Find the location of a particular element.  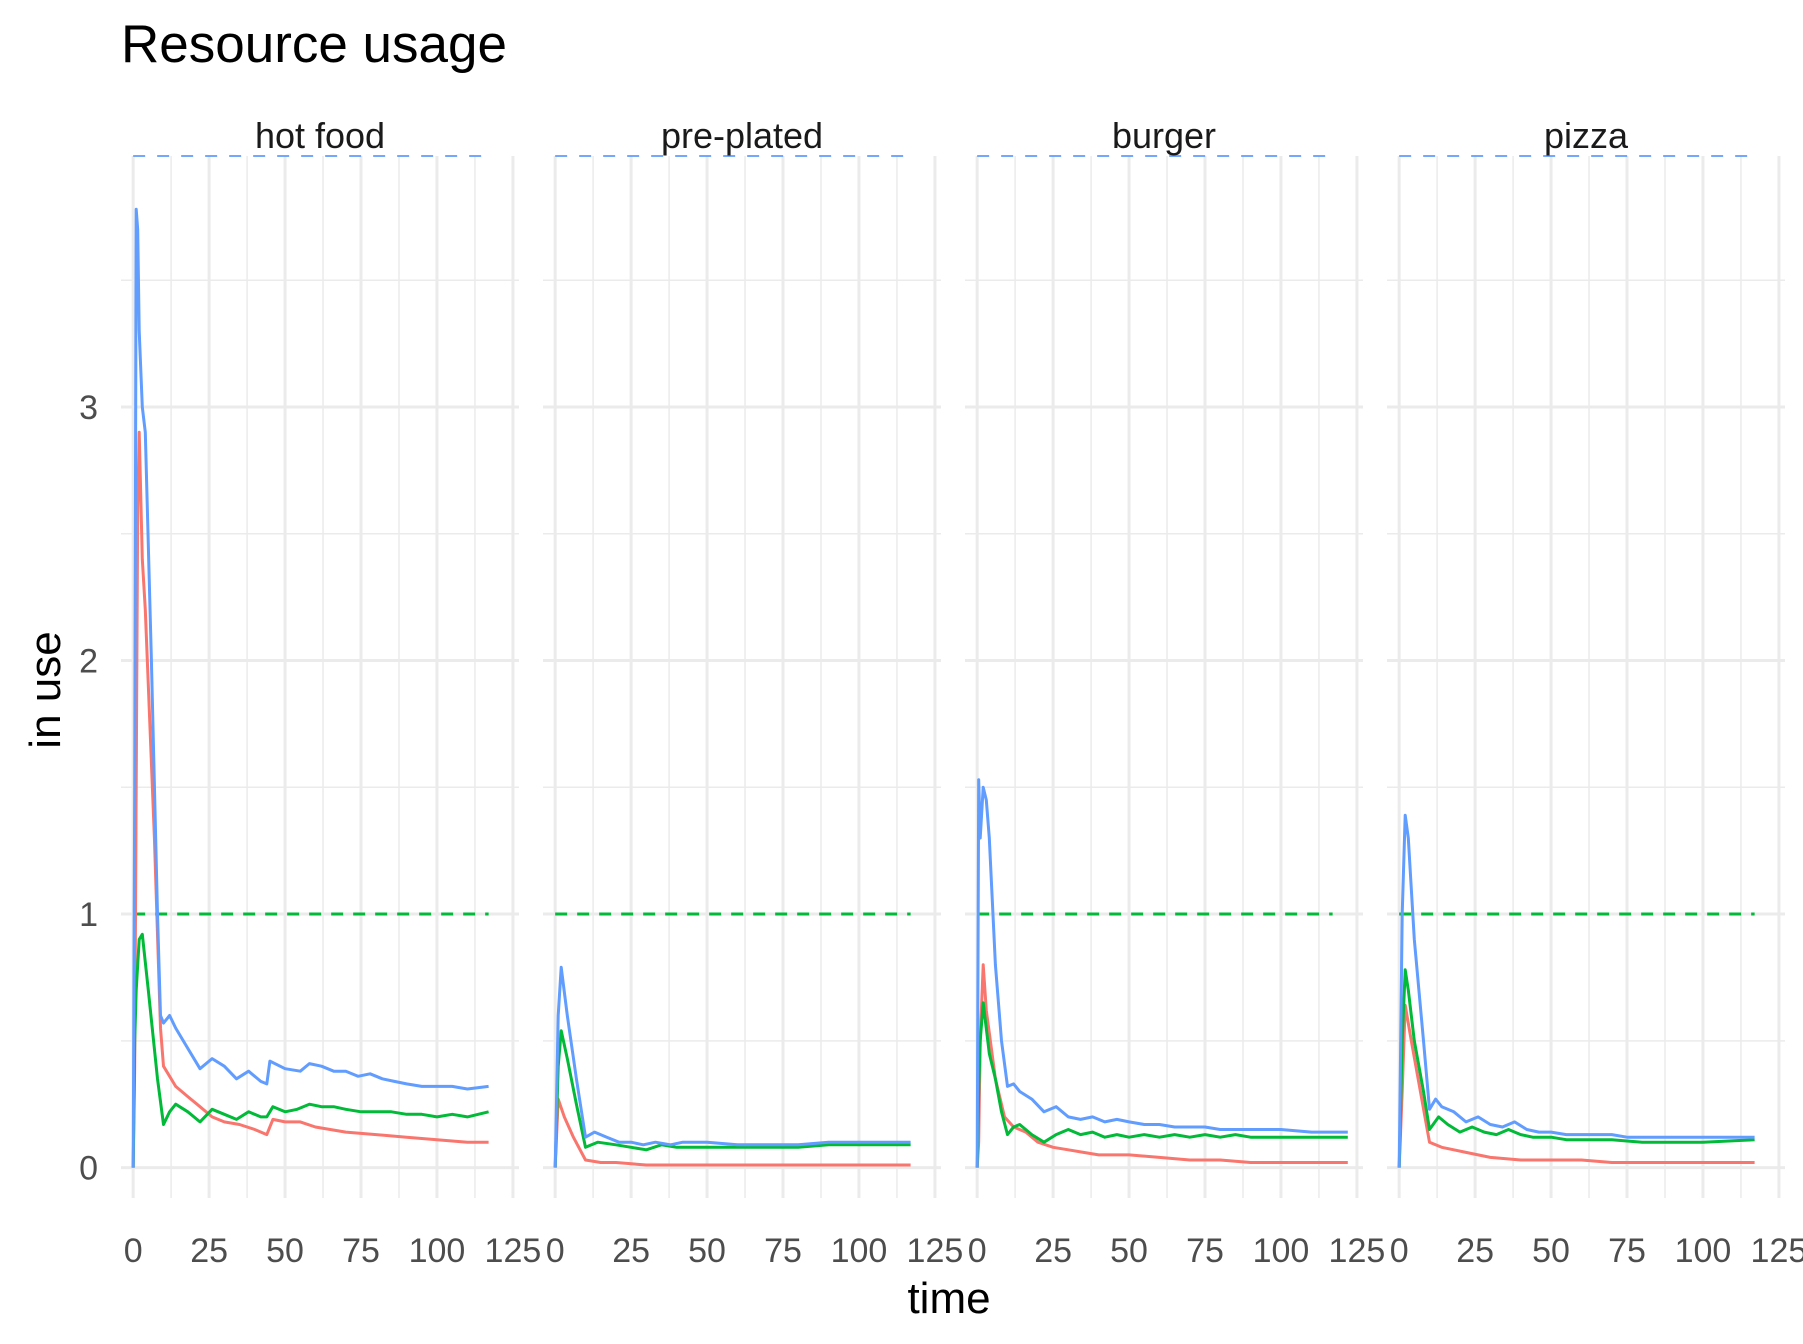

y-axis-title: in use is located at coordinates (45, 689).